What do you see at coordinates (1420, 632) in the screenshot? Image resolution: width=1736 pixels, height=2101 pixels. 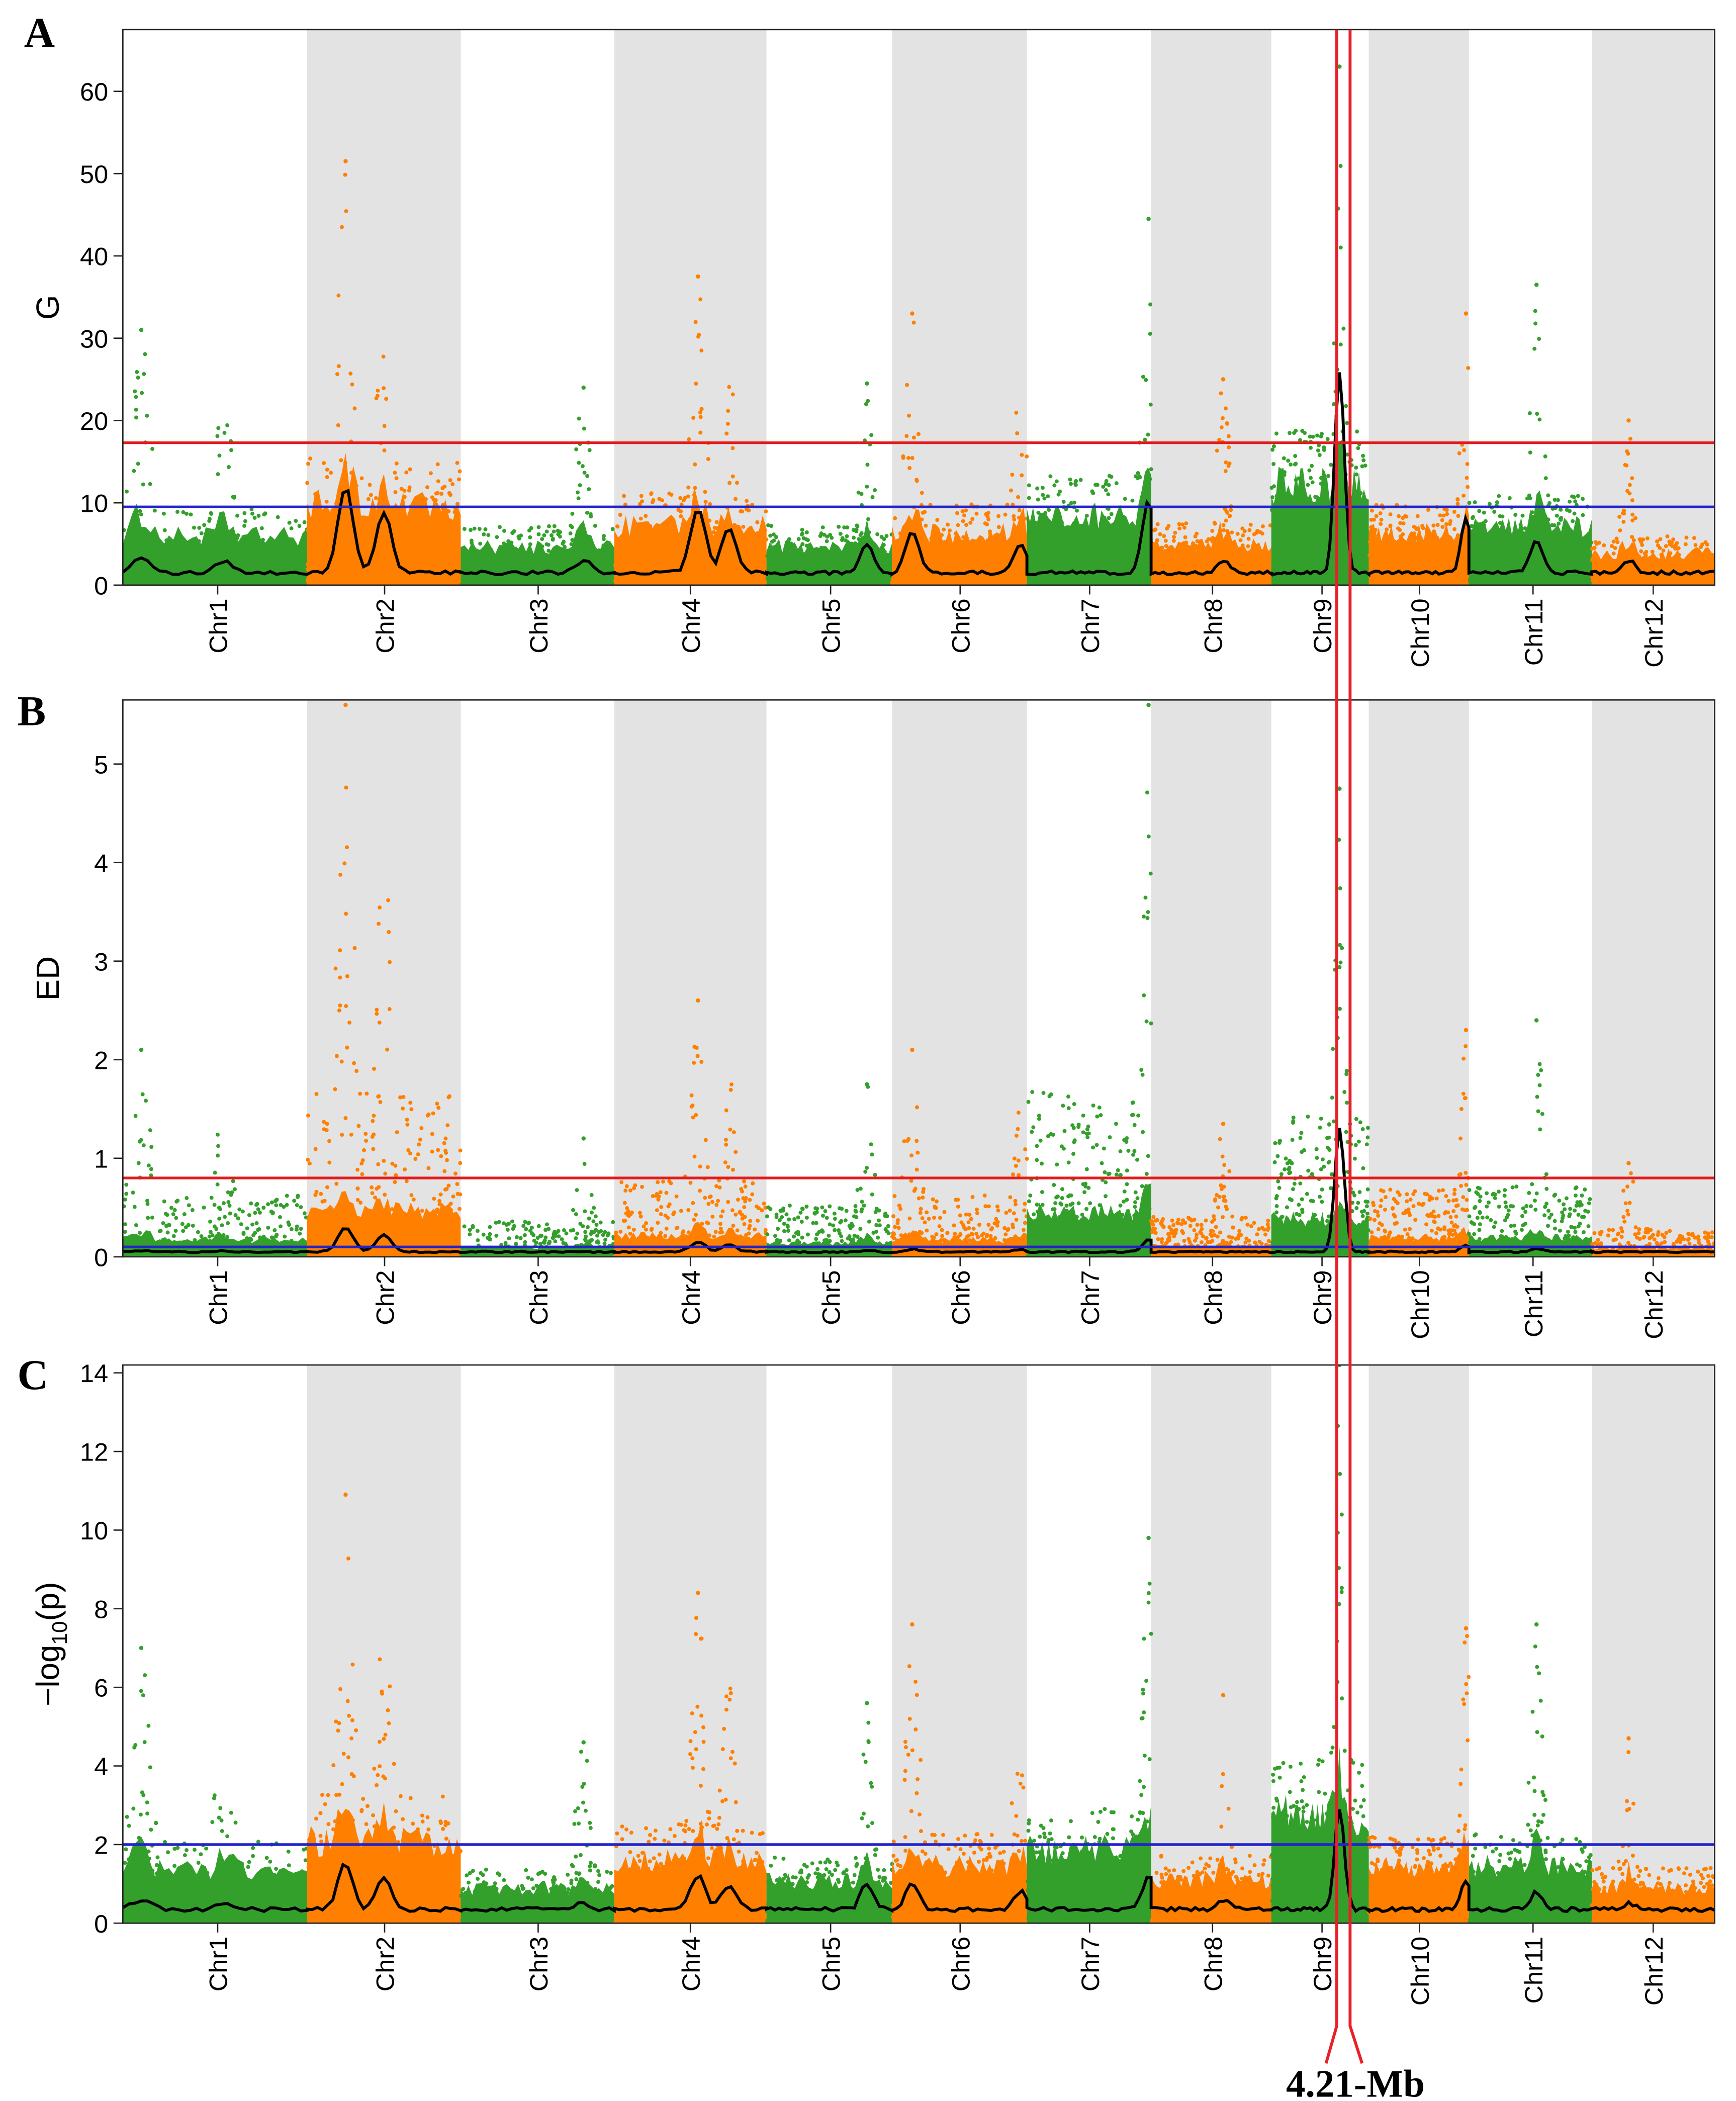 I see `chromosome-label: Chr10` at bounding box center [1420, 632].